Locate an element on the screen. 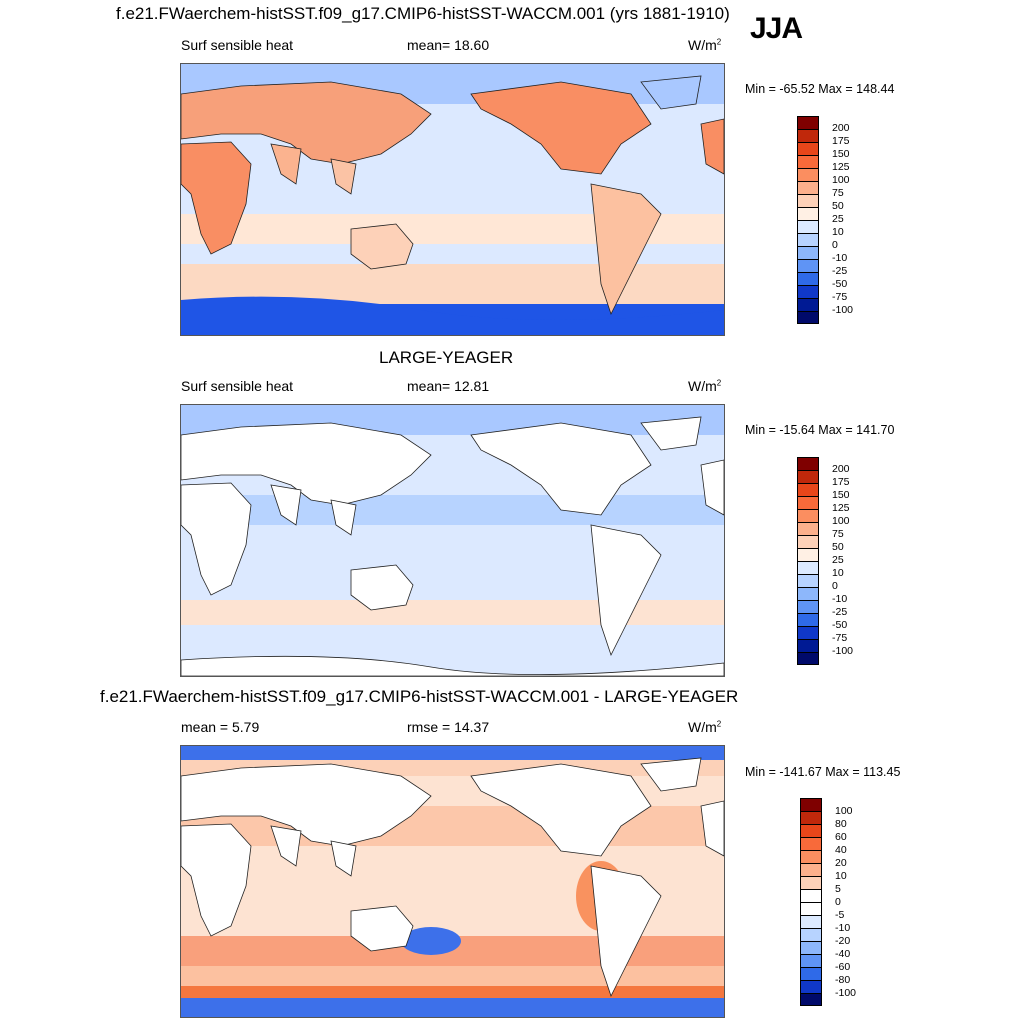  panel-3-colorbar is located at coordinates (811, 902).